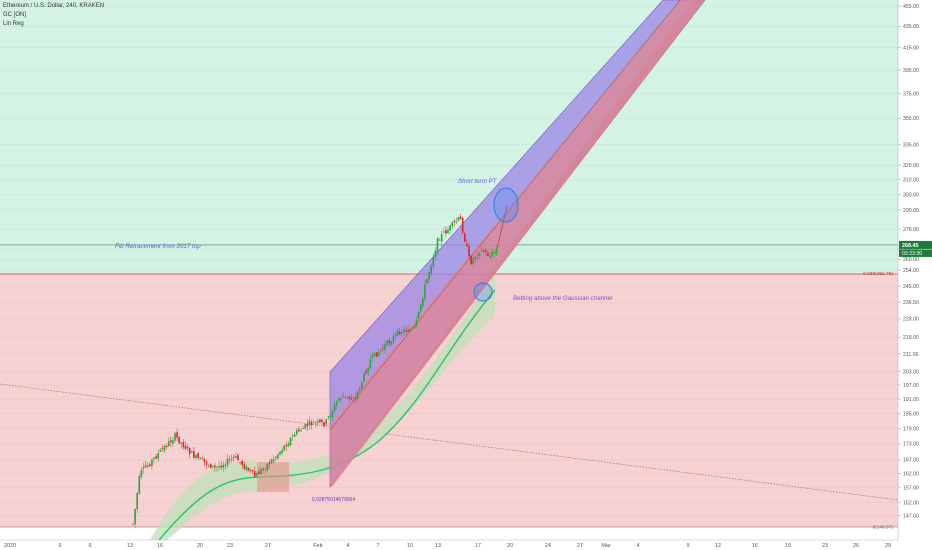 The width and height of the screenshot is (932, 550). Describe the element at coordinates (911, 461) in the screenshot. I see `y-tick-label: 167.00` at that location.